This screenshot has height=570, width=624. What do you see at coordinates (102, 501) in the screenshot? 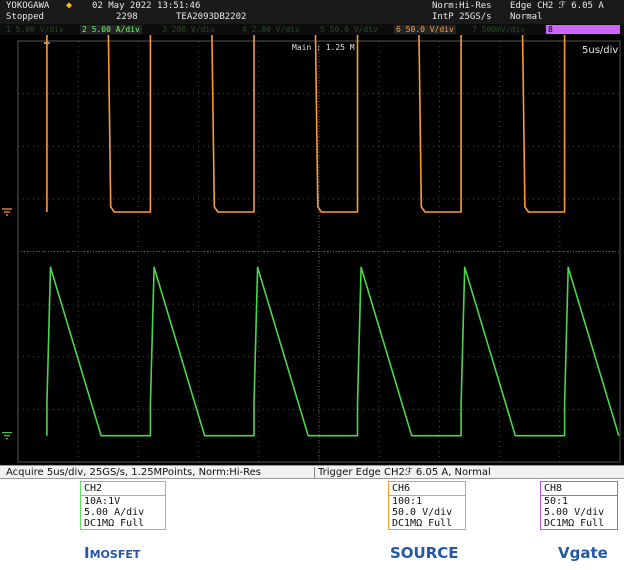
I see `probe-ratio: 10A:1V` at bounding box center [102, 501].